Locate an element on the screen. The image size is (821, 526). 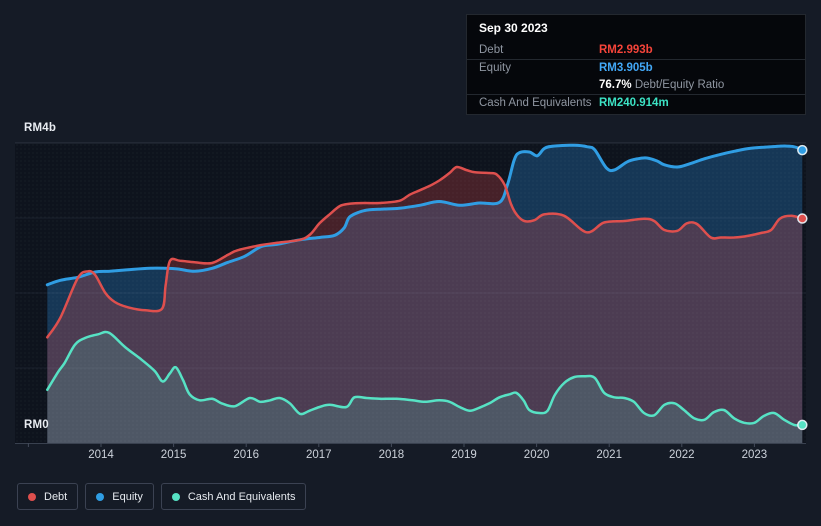
tooltip-row-debt: Debt RM2.993b is located at coordinates (636, 50).